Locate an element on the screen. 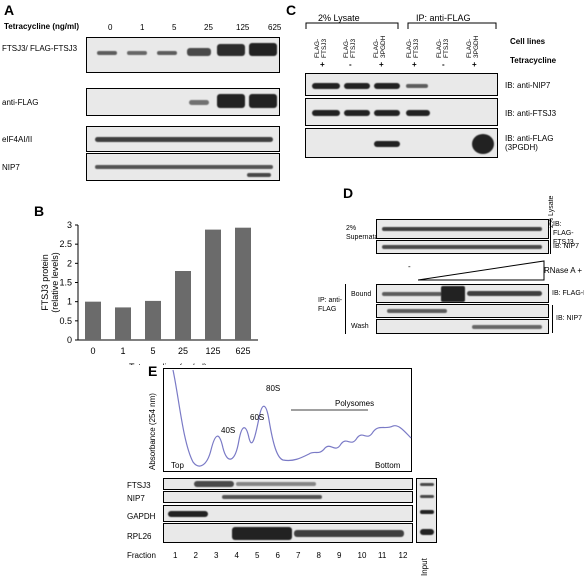 This screenshot has width=584, height=578. y-tick-label: 0.5 is located at coordinates (65, 321).